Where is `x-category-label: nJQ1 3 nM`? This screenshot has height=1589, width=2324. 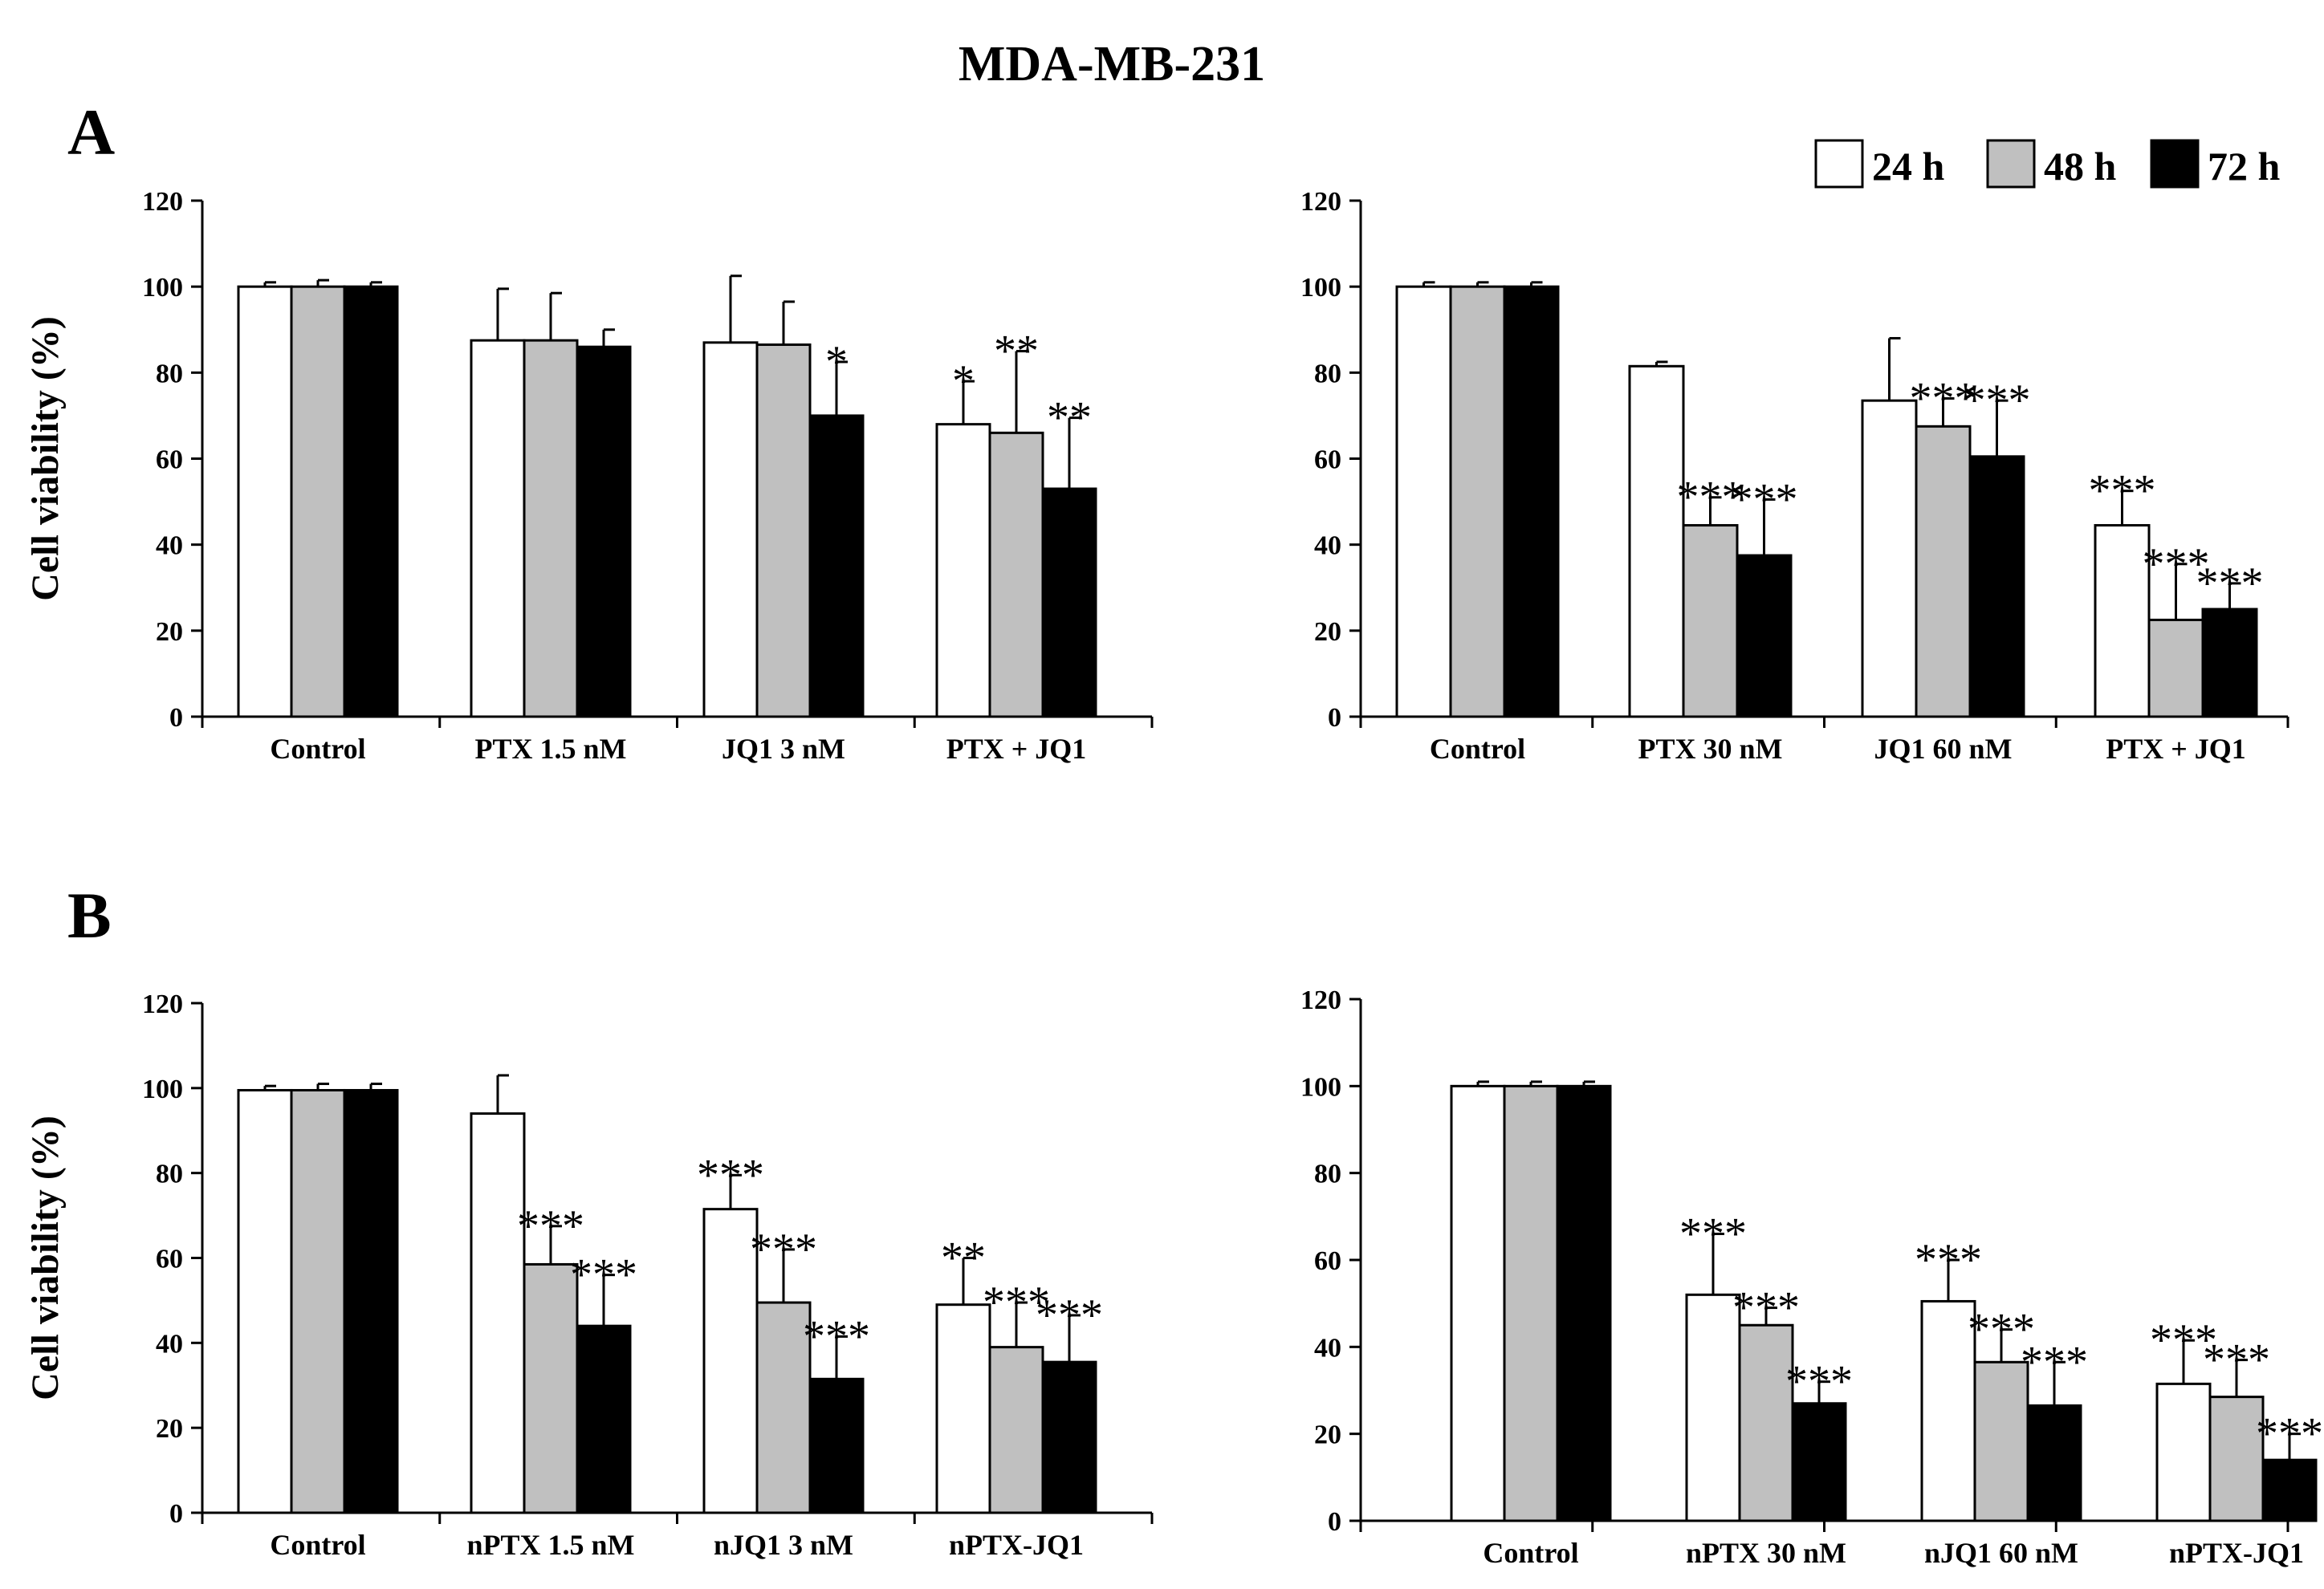
x-category-label: nJQ1 3 nM is located at coordinates (783, 1545).